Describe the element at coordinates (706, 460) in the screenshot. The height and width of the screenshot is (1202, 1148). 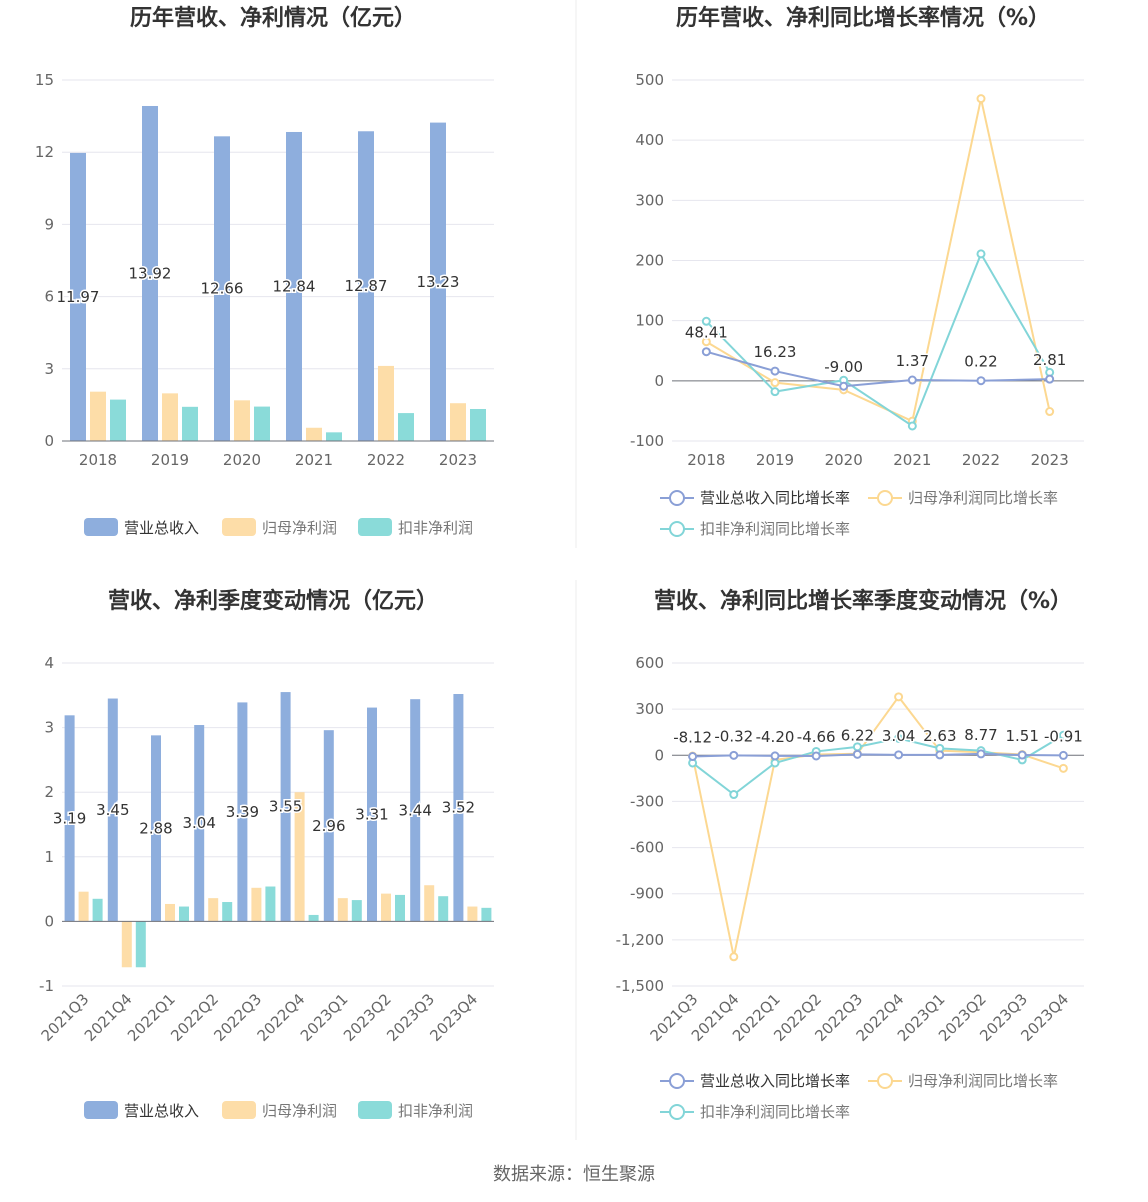
I see `x-tick-label: 2018` at that location.